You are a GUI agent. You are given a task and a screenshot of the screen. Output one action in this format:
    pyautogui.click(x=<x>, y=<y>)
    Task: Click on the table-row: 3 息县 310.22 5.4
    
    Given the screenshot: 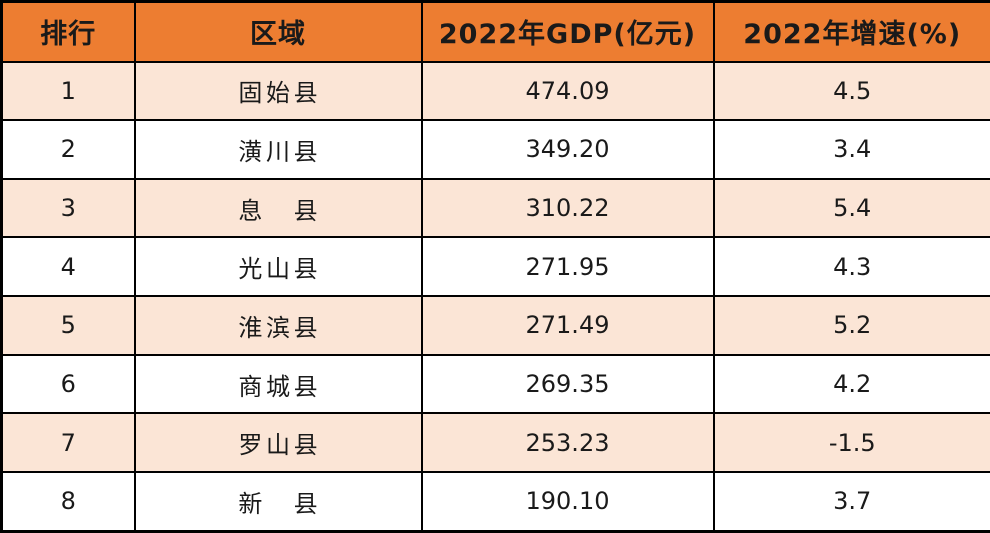 What is the action you would take?
    pyautogui.click(x=495, y=208)
    